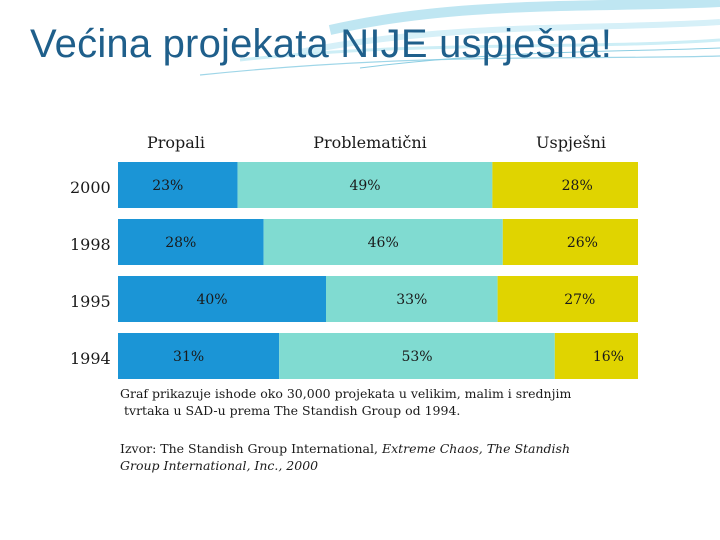 The width and height of the screenshot is (720, 540). I want to click on year-label-1994: 1994, so click(90, 358).